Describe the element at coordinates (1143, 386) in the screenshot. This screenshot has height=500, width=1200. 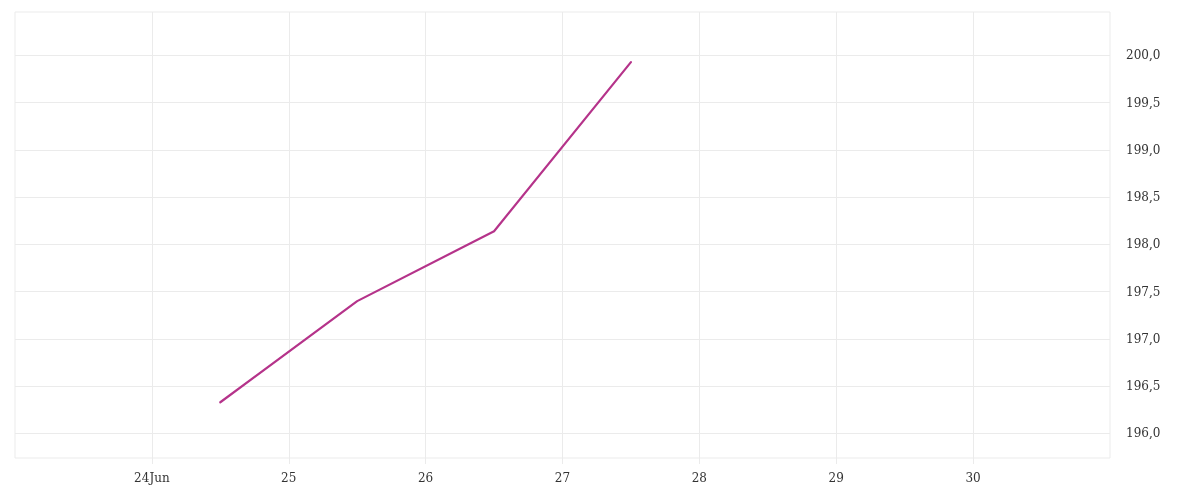
I see `y-tick-label: 196,5` at that location.